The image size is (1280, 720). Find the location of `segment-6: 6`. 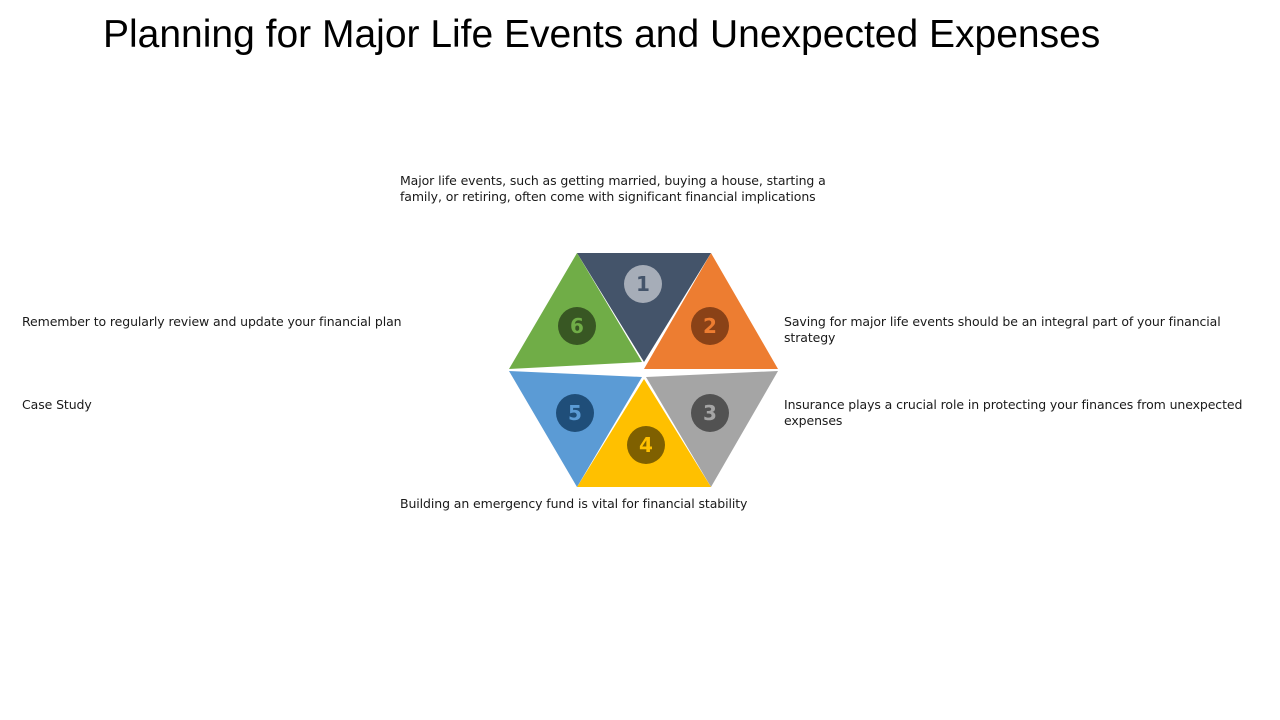

segment-6: 6 is located at coordinates (575, 311).